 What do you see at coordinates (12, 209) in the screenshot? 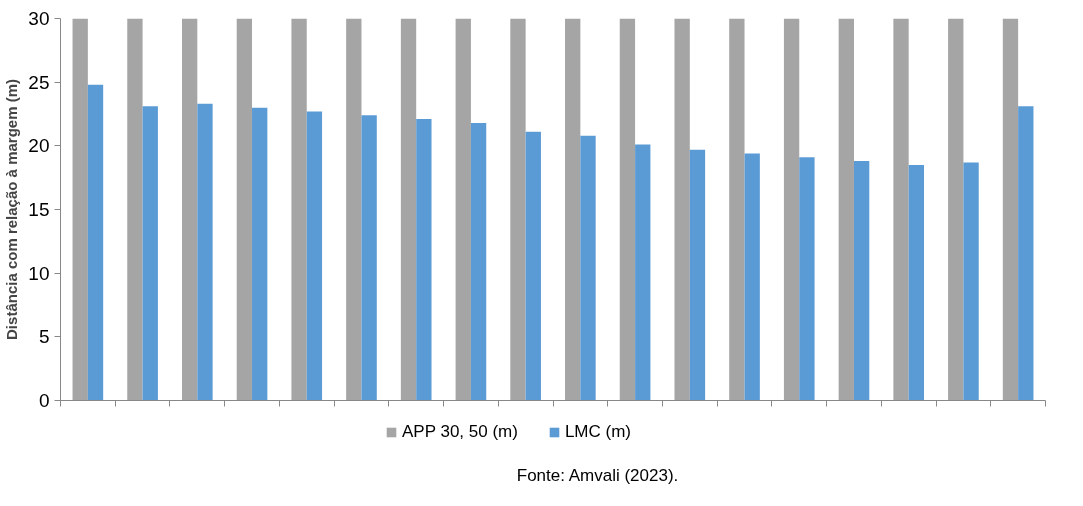
I see `y-axis-title: Distância com relação à margem (m)` at bounding box center [12, 209].